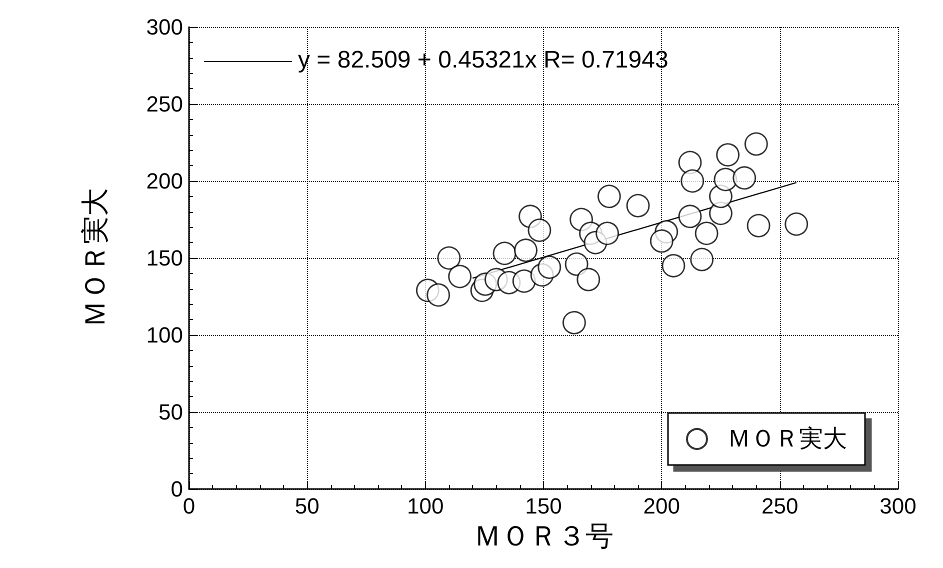 This screenshot has width=943, height=568. I want to click on y-tick-label: 150, so click(164, 258).